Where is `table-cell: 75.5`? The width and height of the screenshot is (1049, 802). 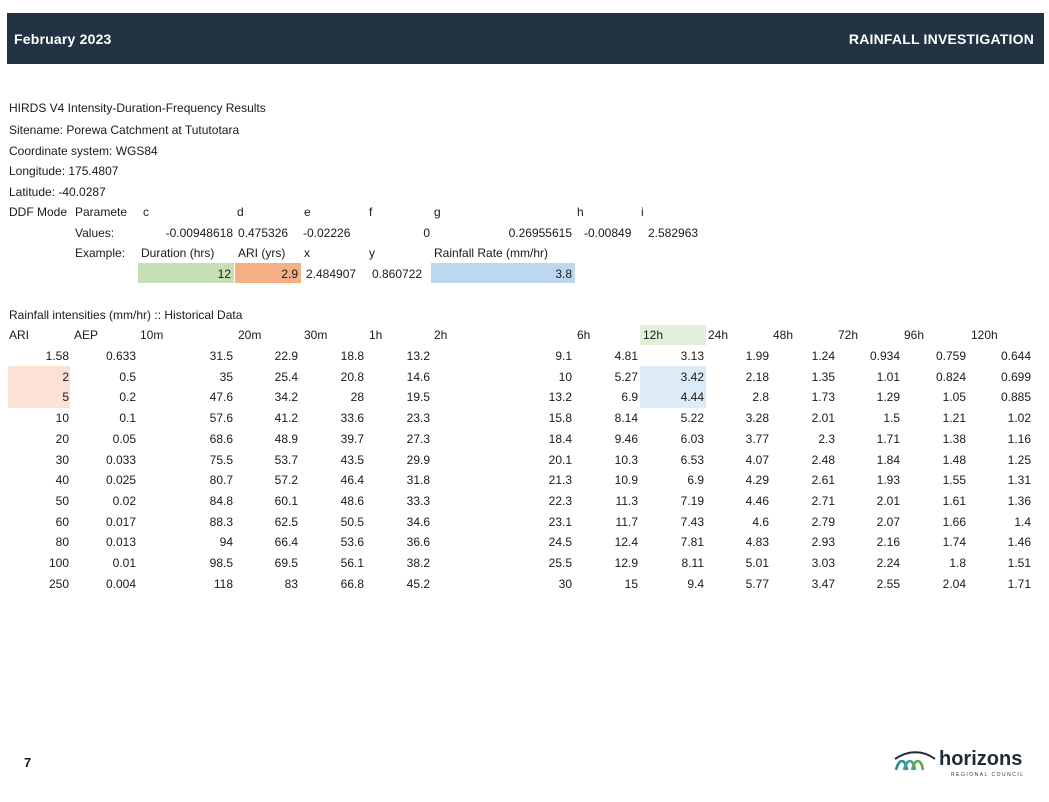
table-cell: 75.5 is located at coordinates (221, 460).